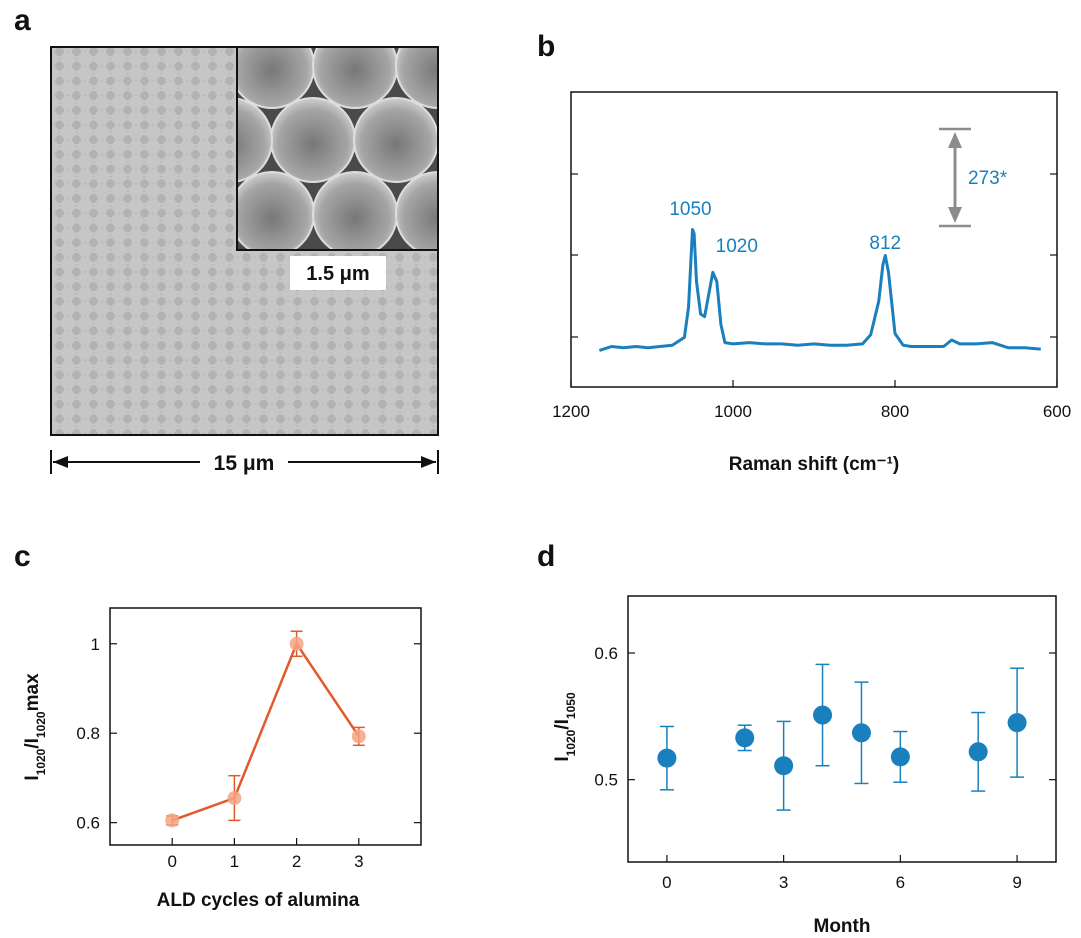  What do you see at coordinates (666, 882) in the screenshot?
I see `x-tick-label-d-0: 0` at bounding box center [666, 882].